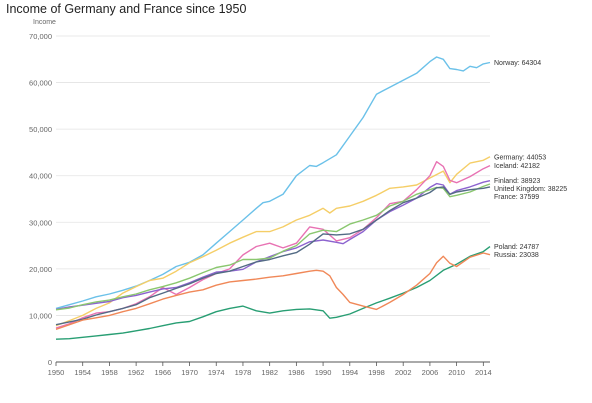 The height and width of the screenshot is (403, 592). Describe the element at coordinates (516, 247) in the screenshot. I see `end-label-poland: Poland: 24787` at that location.